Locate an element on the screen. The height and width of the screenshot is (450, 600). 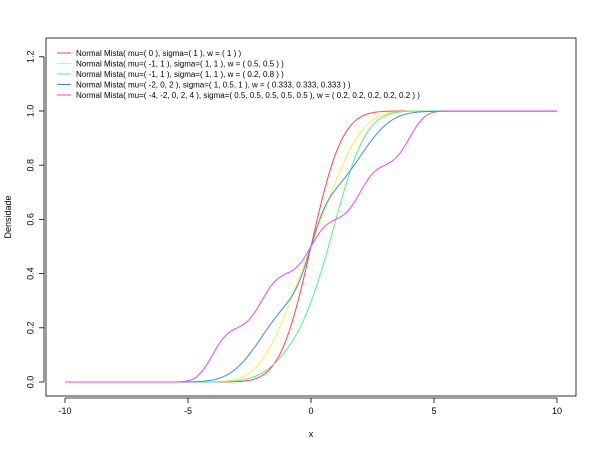
y-axis-label: Densidade is located at coordinates (8, 216).